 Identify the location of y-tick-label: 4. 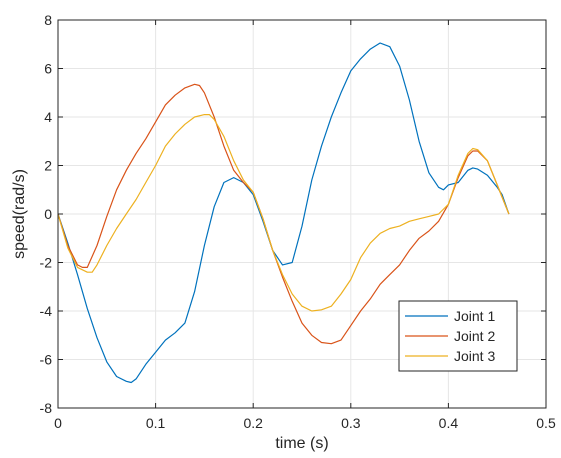
(48, 117).